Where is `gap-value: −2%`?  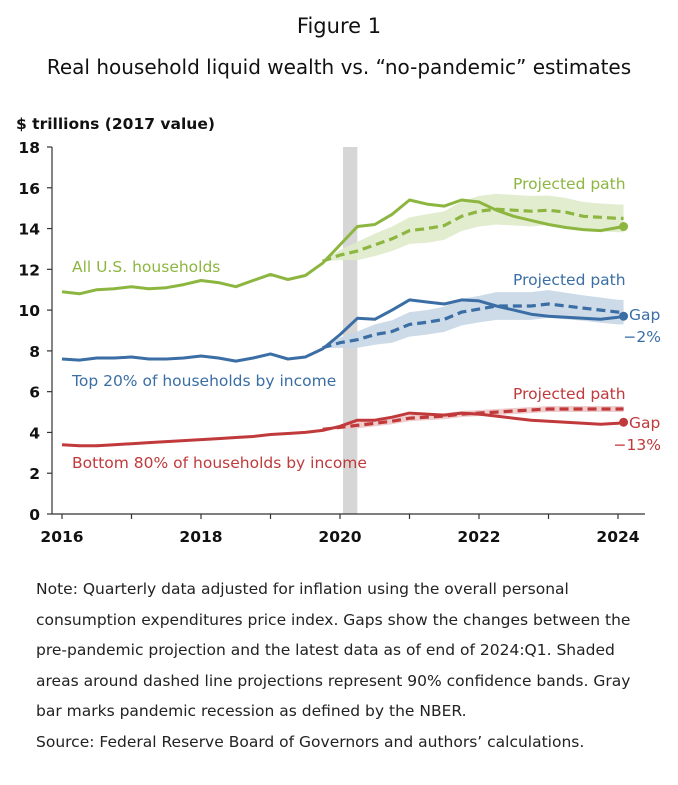
gap-value: −2% is located at coordinates (642, 337).